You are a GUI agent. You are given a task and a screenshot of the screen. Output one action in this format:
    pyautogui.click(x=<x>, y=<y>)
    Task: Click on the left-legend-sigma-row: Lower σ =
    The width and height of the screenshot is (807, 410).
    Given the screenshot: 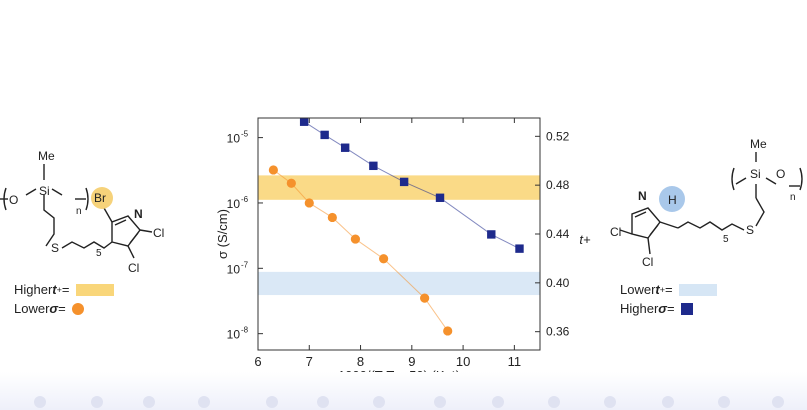 What is the action you would take?
    pyautogui.click(x=49, y=308)
    